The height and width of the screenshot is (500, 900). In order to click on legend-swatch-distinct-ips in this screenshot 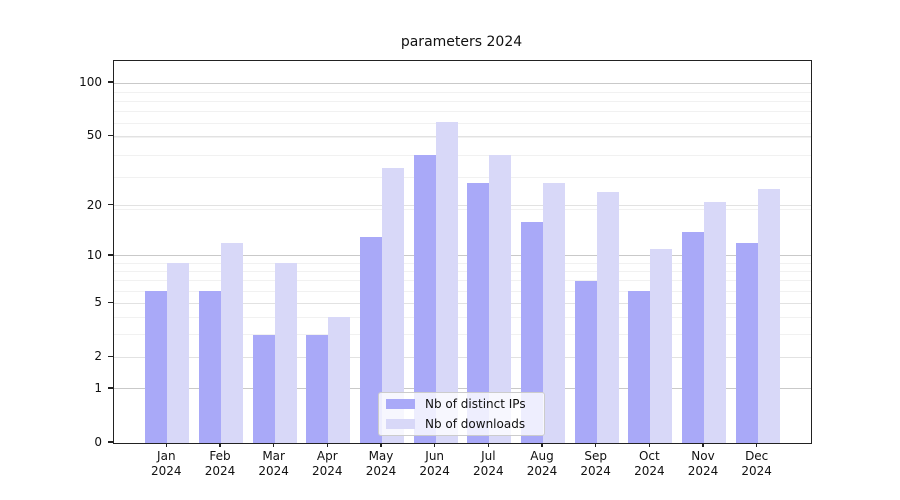, I will do `click(400, 404)`.